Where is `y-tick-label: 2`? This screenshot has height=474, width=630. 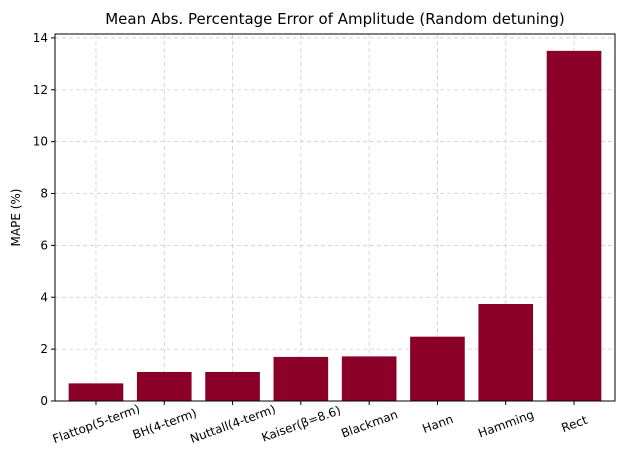 y-tick-label: 2 is located at coordinates (44, 349).